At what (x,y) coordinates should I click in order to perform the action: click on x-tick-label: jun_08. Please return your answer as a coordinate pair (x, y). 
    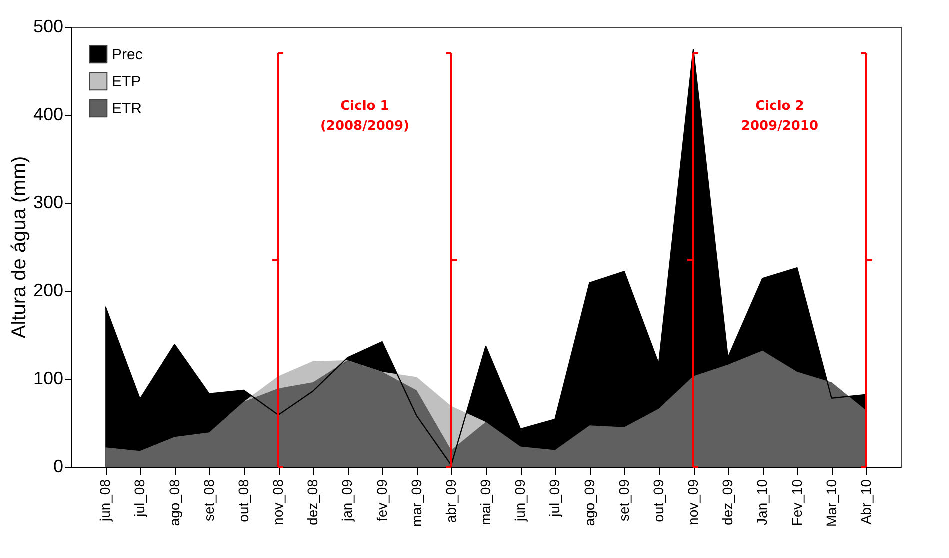
    Looking at the image, I should click on (105, 501).